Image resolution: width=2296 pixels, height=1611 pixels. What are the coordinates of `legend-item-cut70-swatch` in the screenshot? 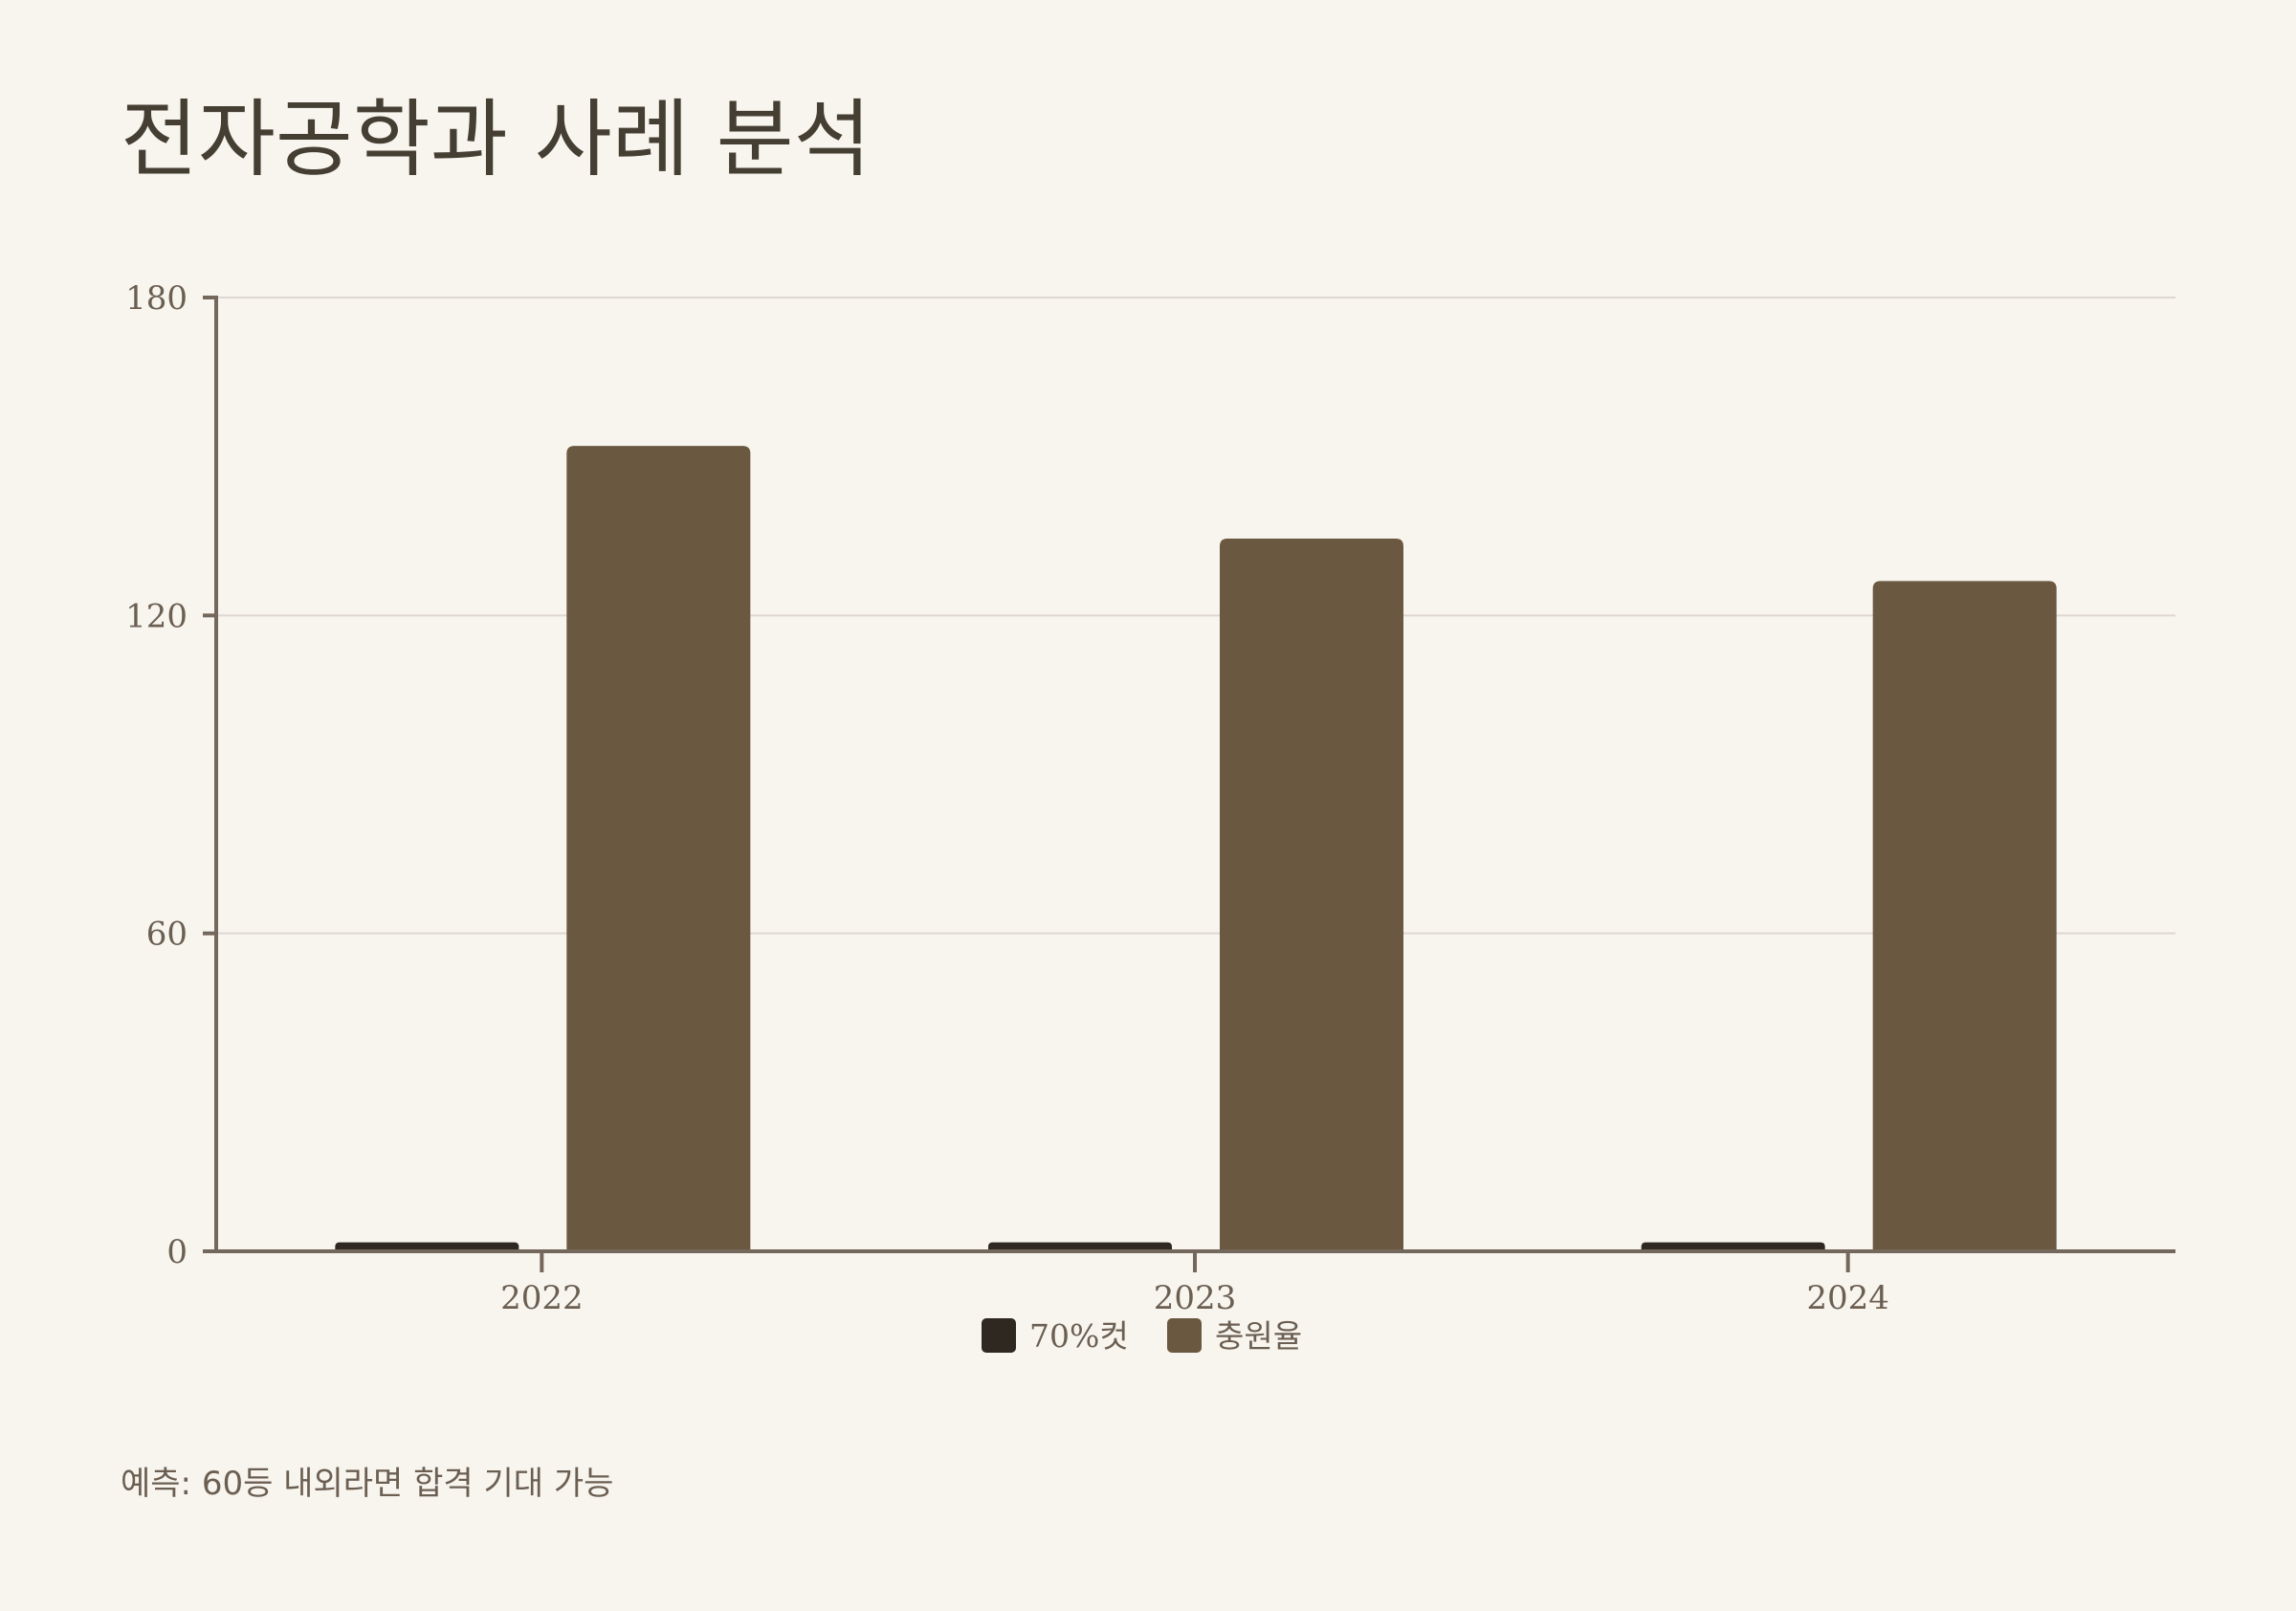 It's located at (999, 1335).